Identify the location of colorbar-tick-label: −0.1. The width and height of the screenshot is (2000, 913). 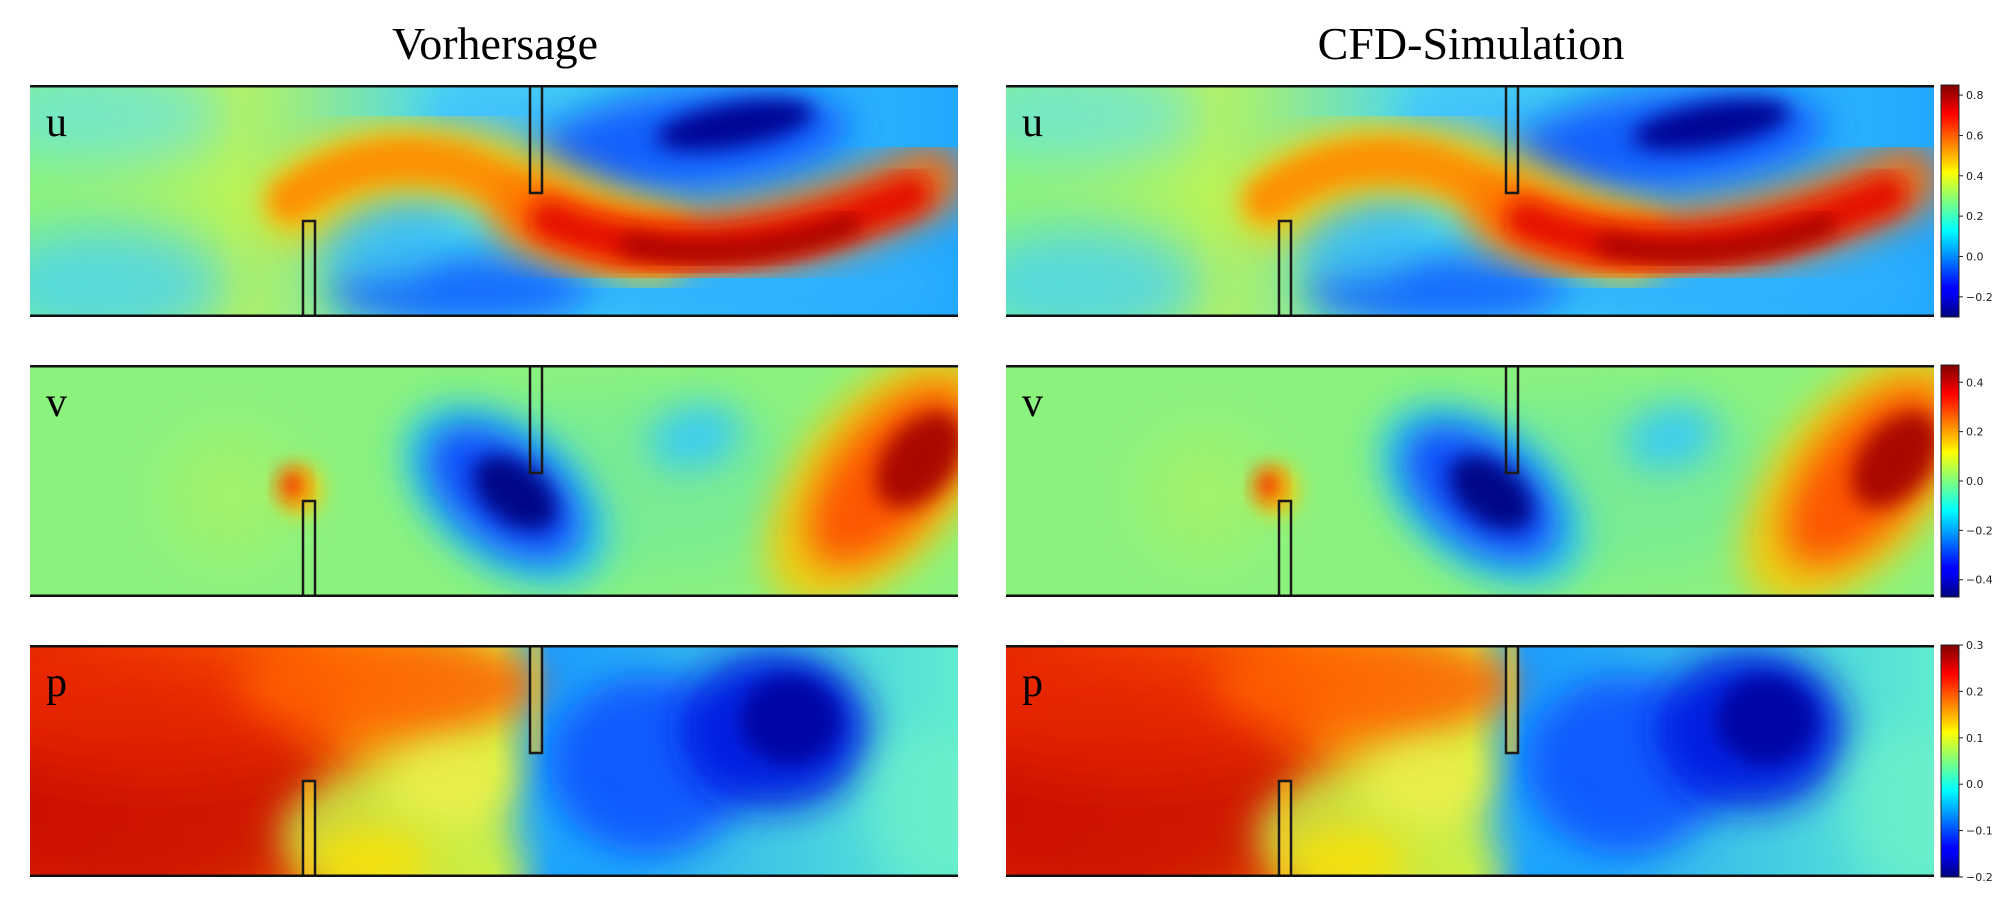
(1979, 831).